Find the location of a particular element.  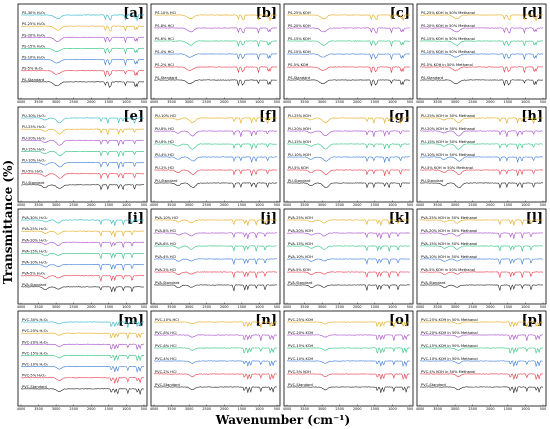

series-label: PU-Standard is located at coordinates (33, 183).